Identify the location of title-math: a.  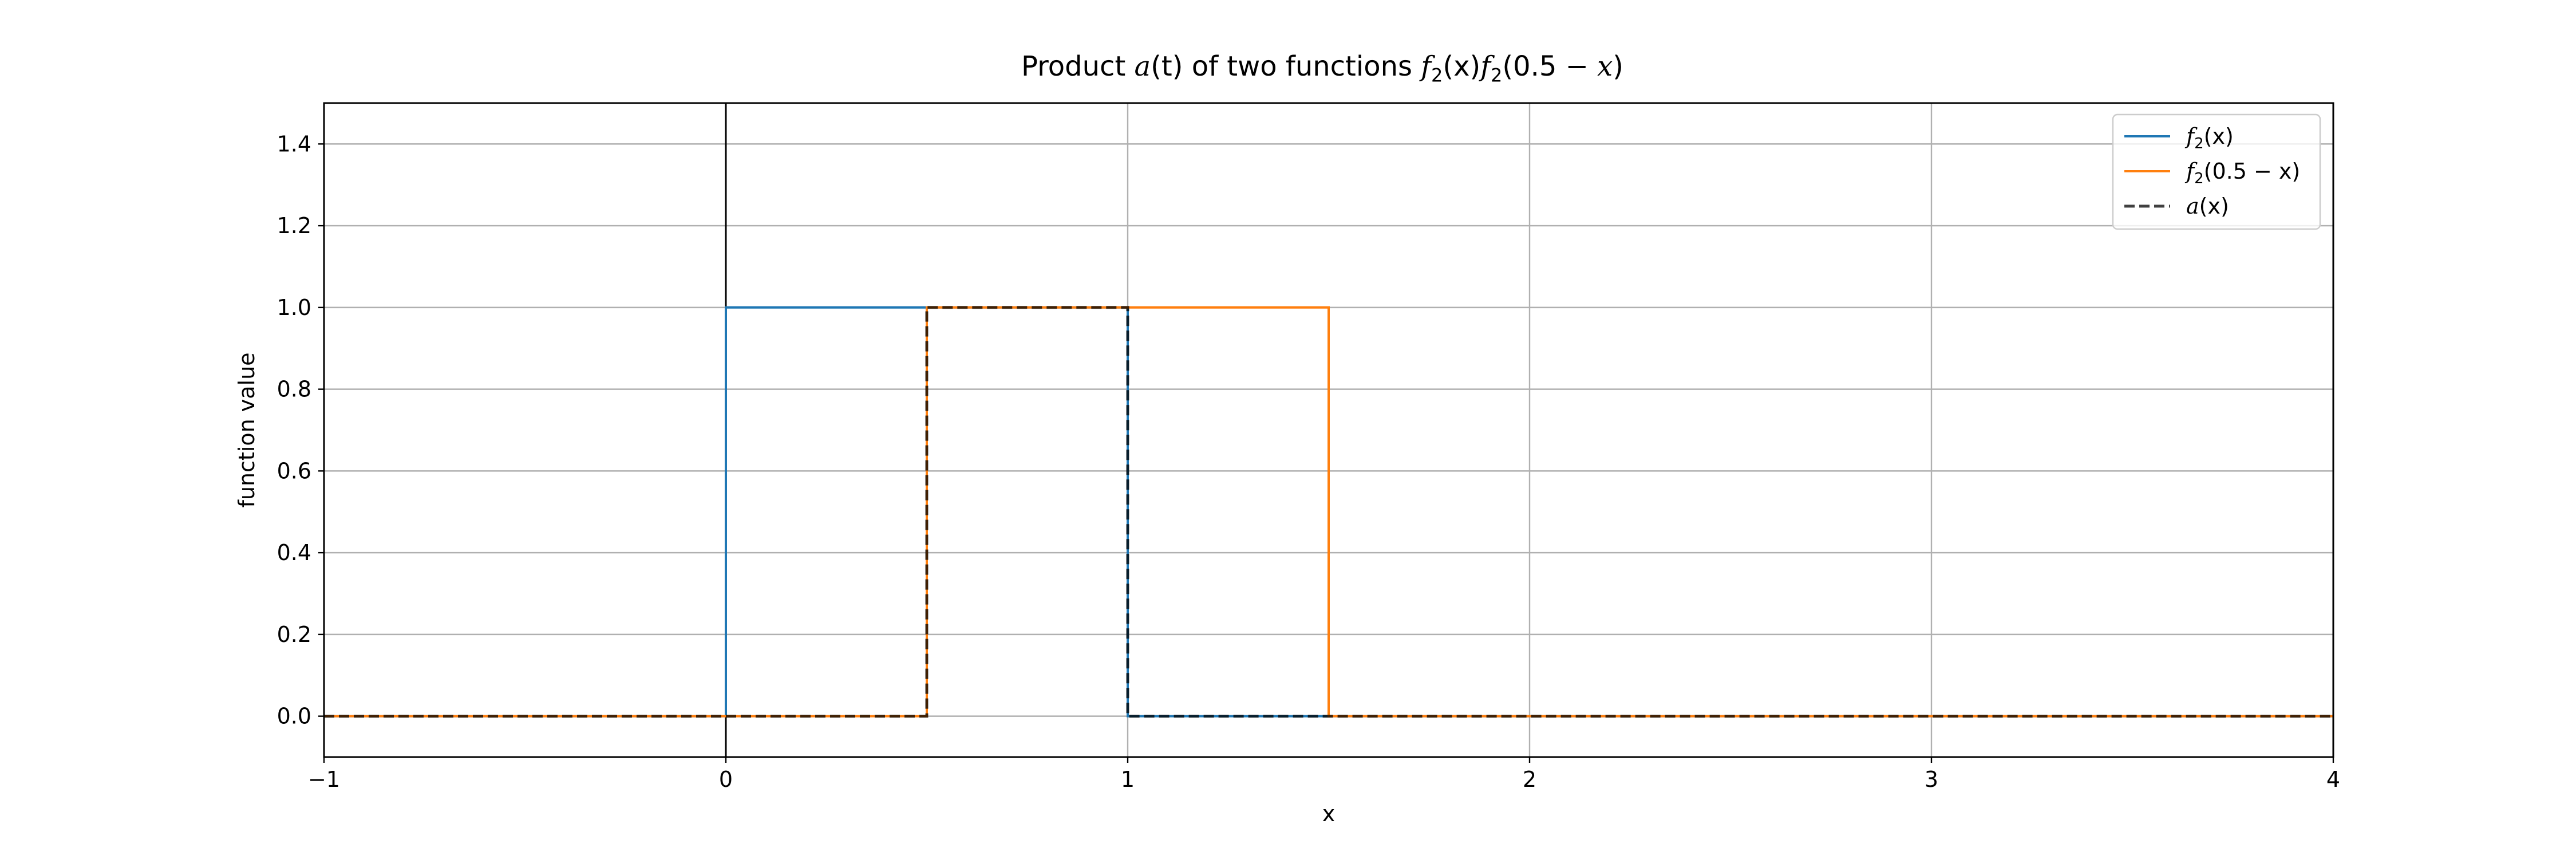
(1142, 66).